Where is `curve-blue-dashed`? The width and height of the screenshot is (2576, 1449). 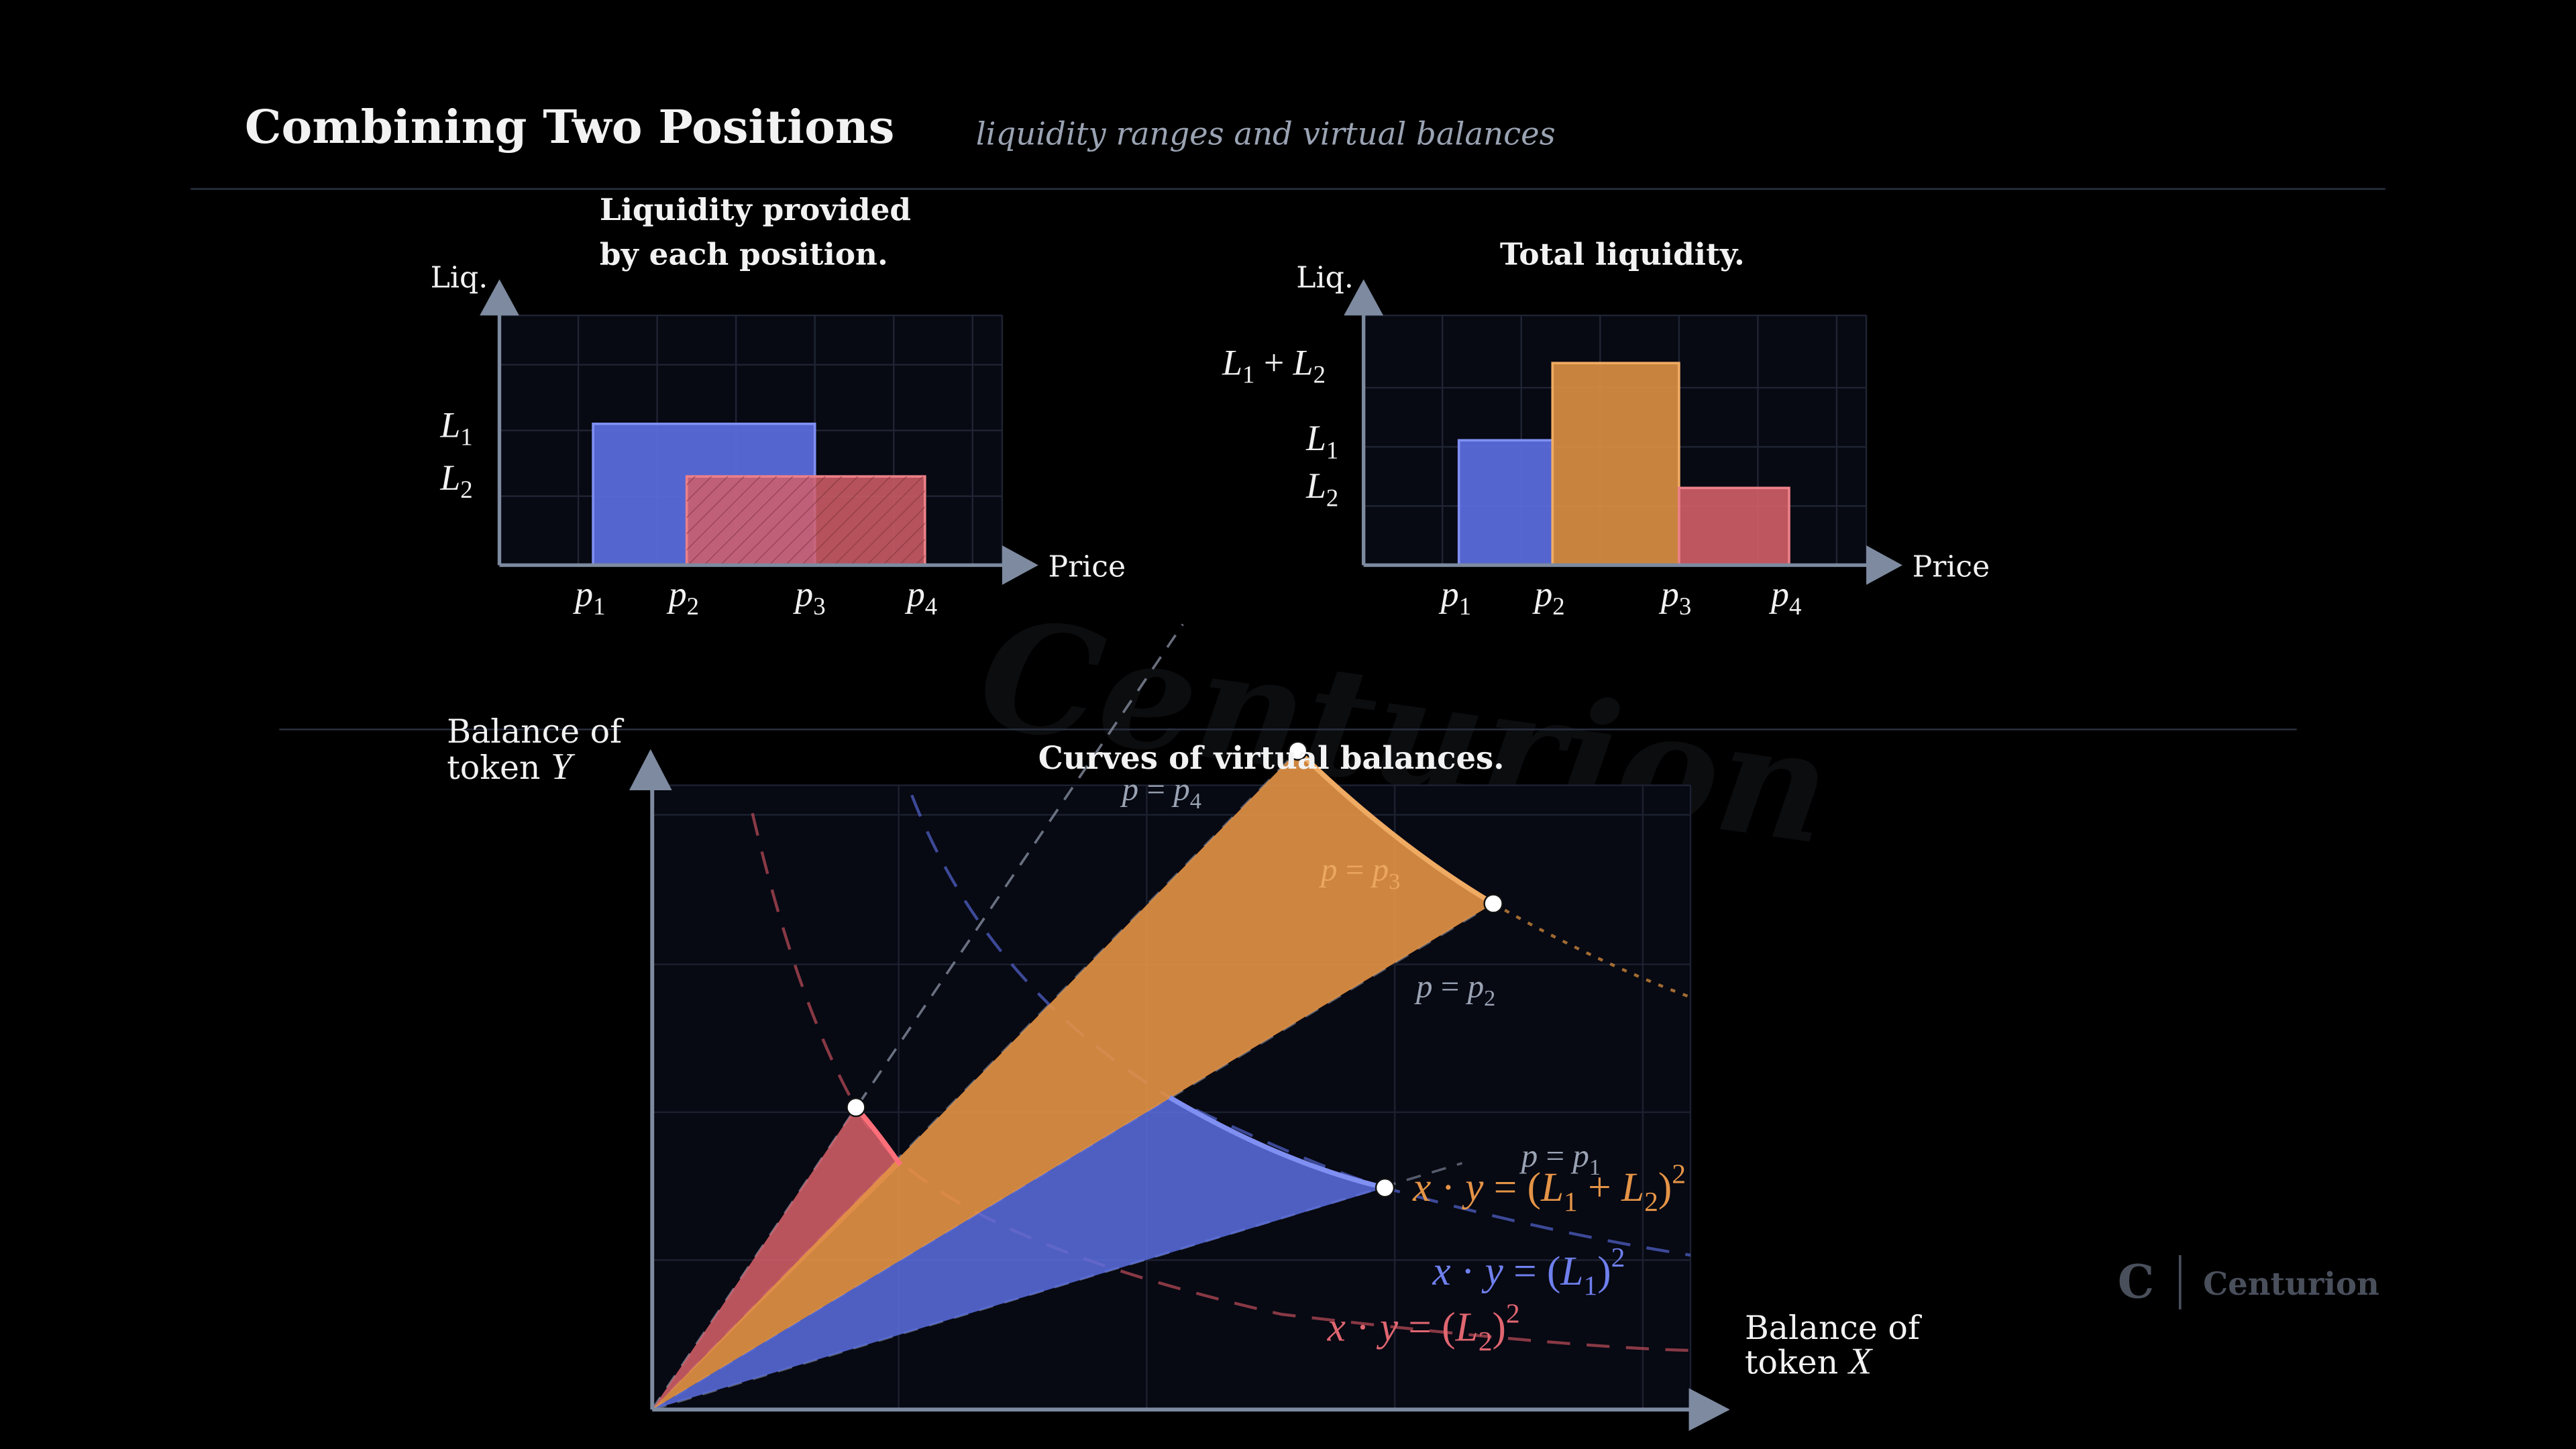 curve-blue-dashed is located at coordinates (1300, 1025).